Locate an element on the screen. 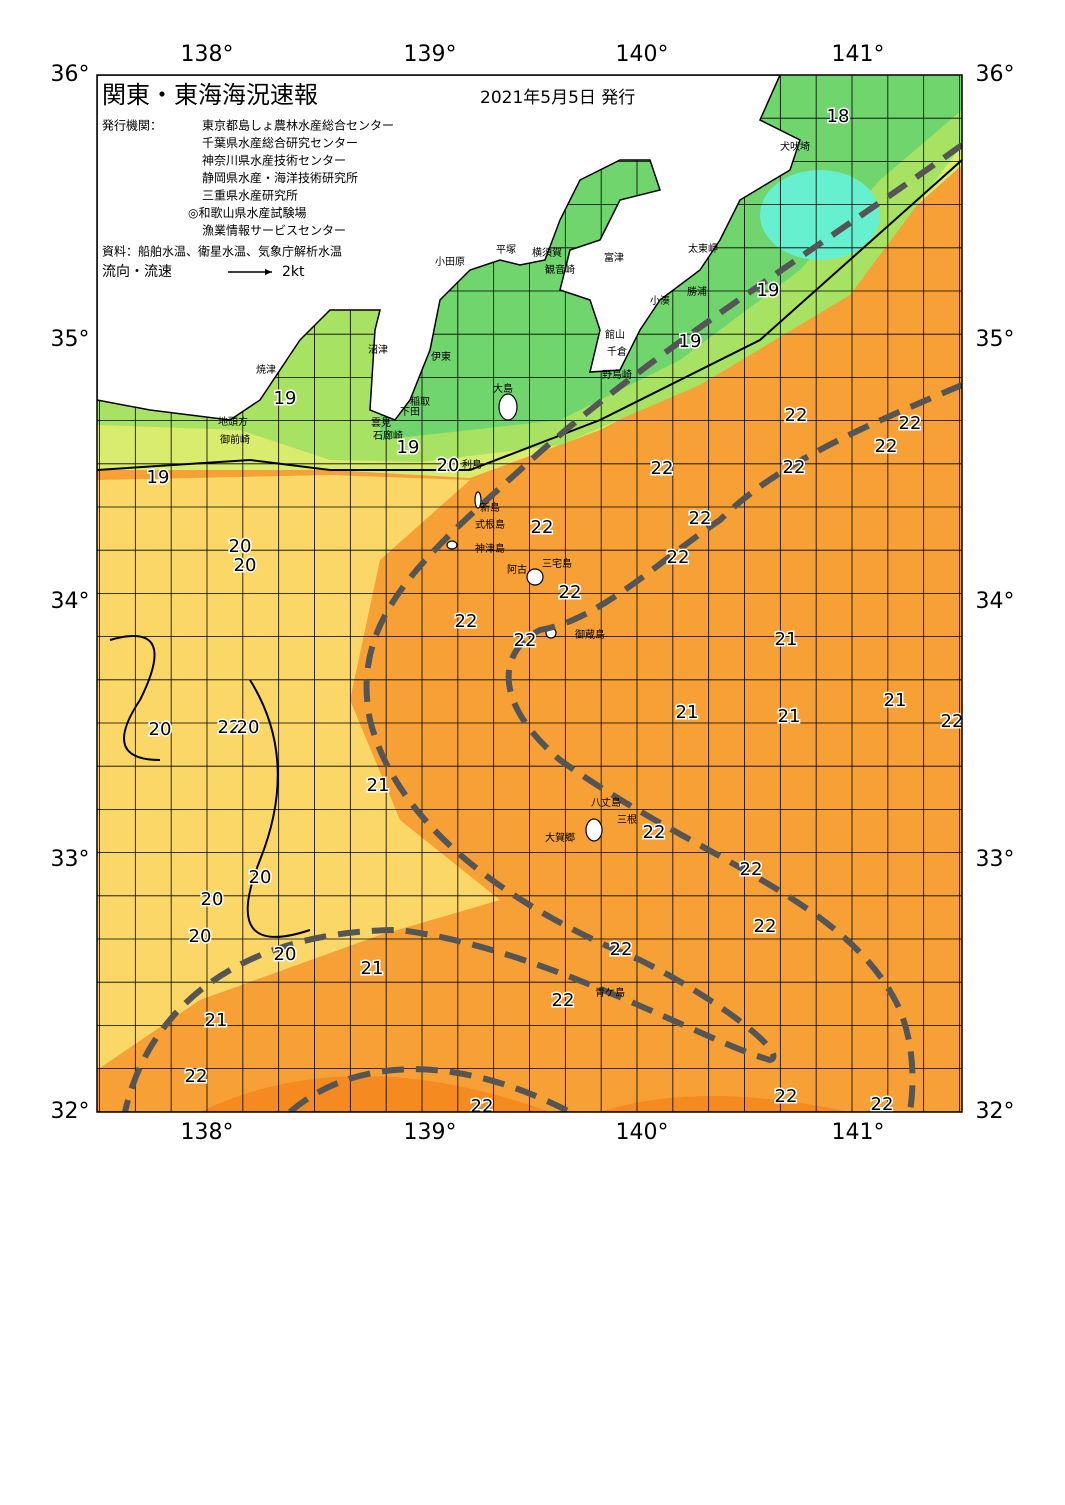 The width and height of the screenshot is (1065, 1505). issue-date: 2021年5月5日 発行 is located at coordinates (557, 98).